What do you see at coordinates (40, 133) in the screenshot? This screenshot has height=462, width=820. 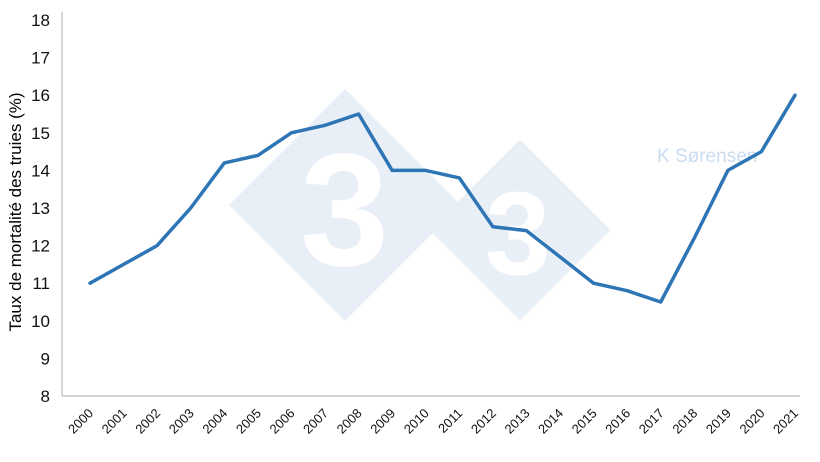 I see `y-tick-label: 15` at bounding box center [40, 133].